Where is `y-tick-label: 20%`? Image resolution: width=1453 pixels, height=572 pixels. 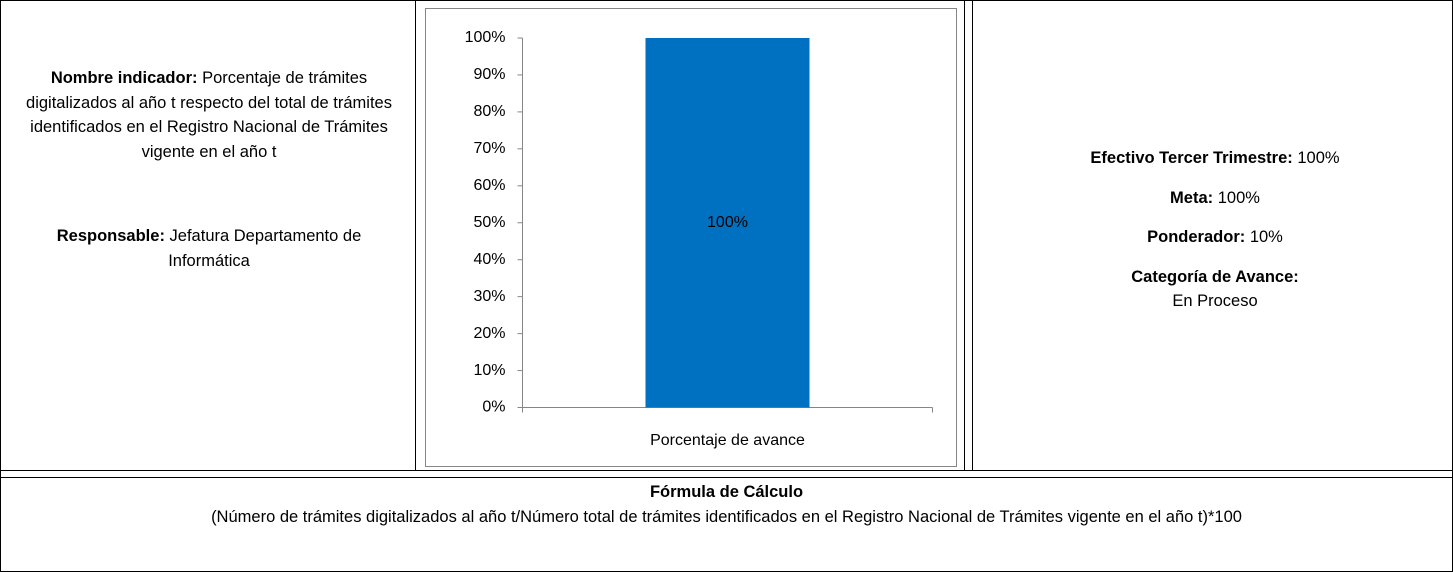
y-tick-label: 20% is located at coordinates (489, 333).